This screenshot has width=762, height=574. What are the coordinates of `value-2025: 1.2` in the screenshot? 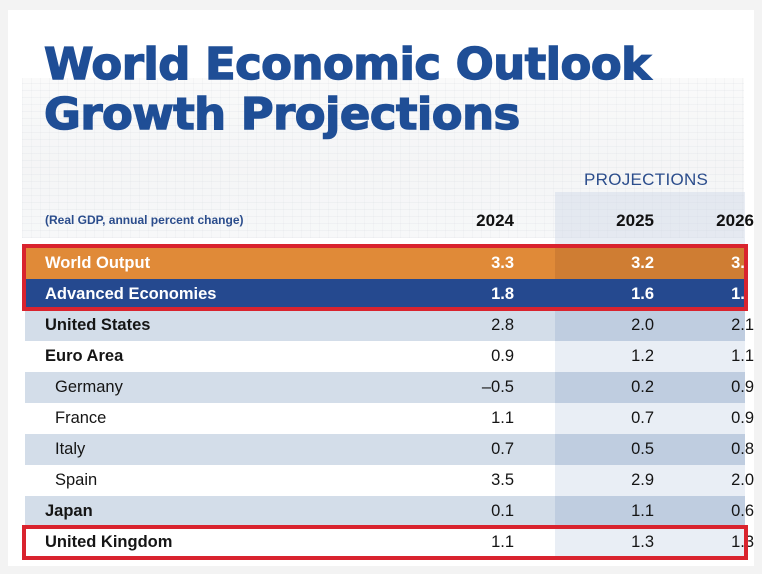 It's located at (642, 356).